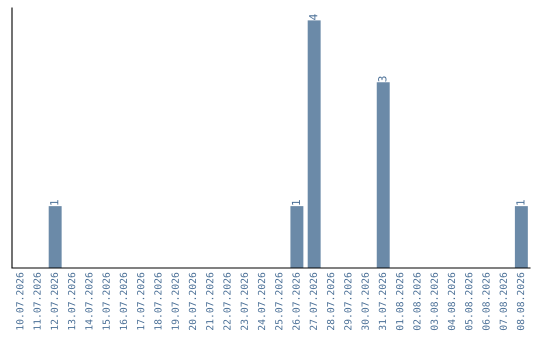  What do you see at coordinates (89, 301) in the screenshot?
I see `x-tick-label: 14.07.2026` at bounding box center [89, 301].